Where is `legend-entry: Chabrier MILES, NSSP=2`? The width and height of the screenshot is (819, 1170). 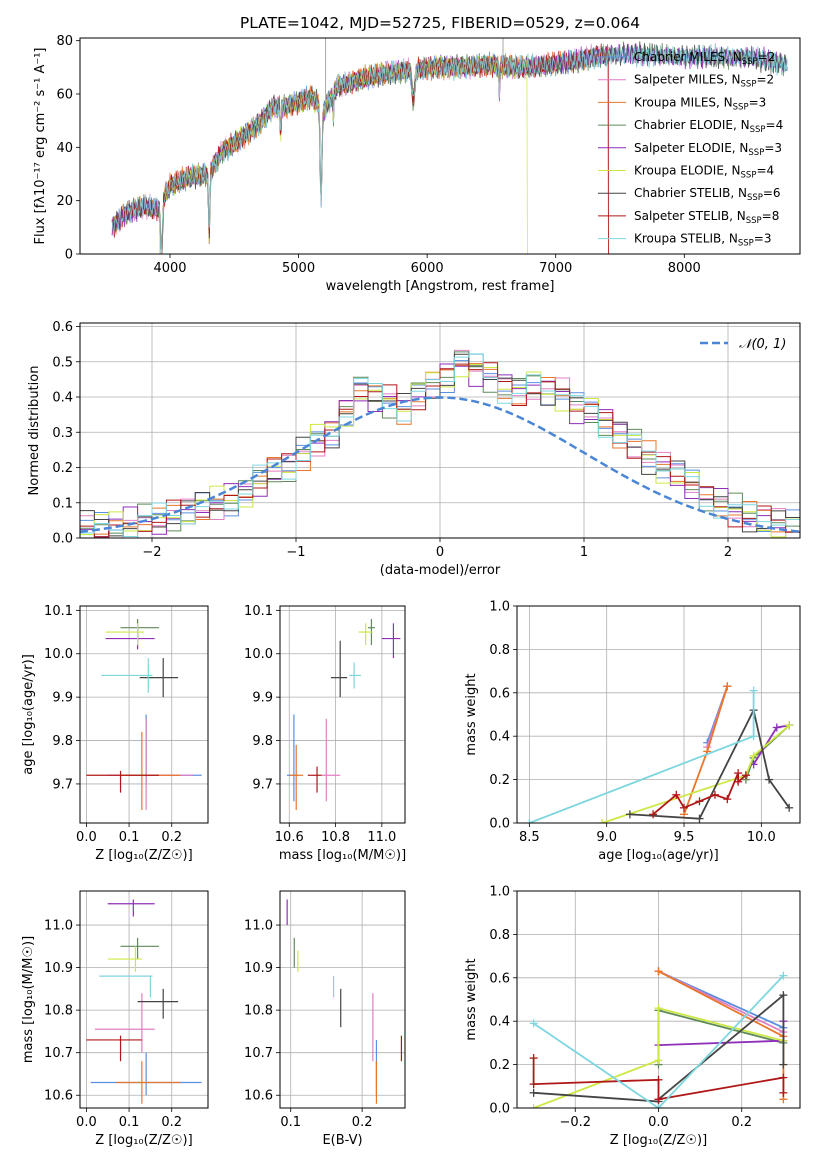 legend-entry: Chabrier MILES, NSSP=2 is located at coordinates (704, 58).